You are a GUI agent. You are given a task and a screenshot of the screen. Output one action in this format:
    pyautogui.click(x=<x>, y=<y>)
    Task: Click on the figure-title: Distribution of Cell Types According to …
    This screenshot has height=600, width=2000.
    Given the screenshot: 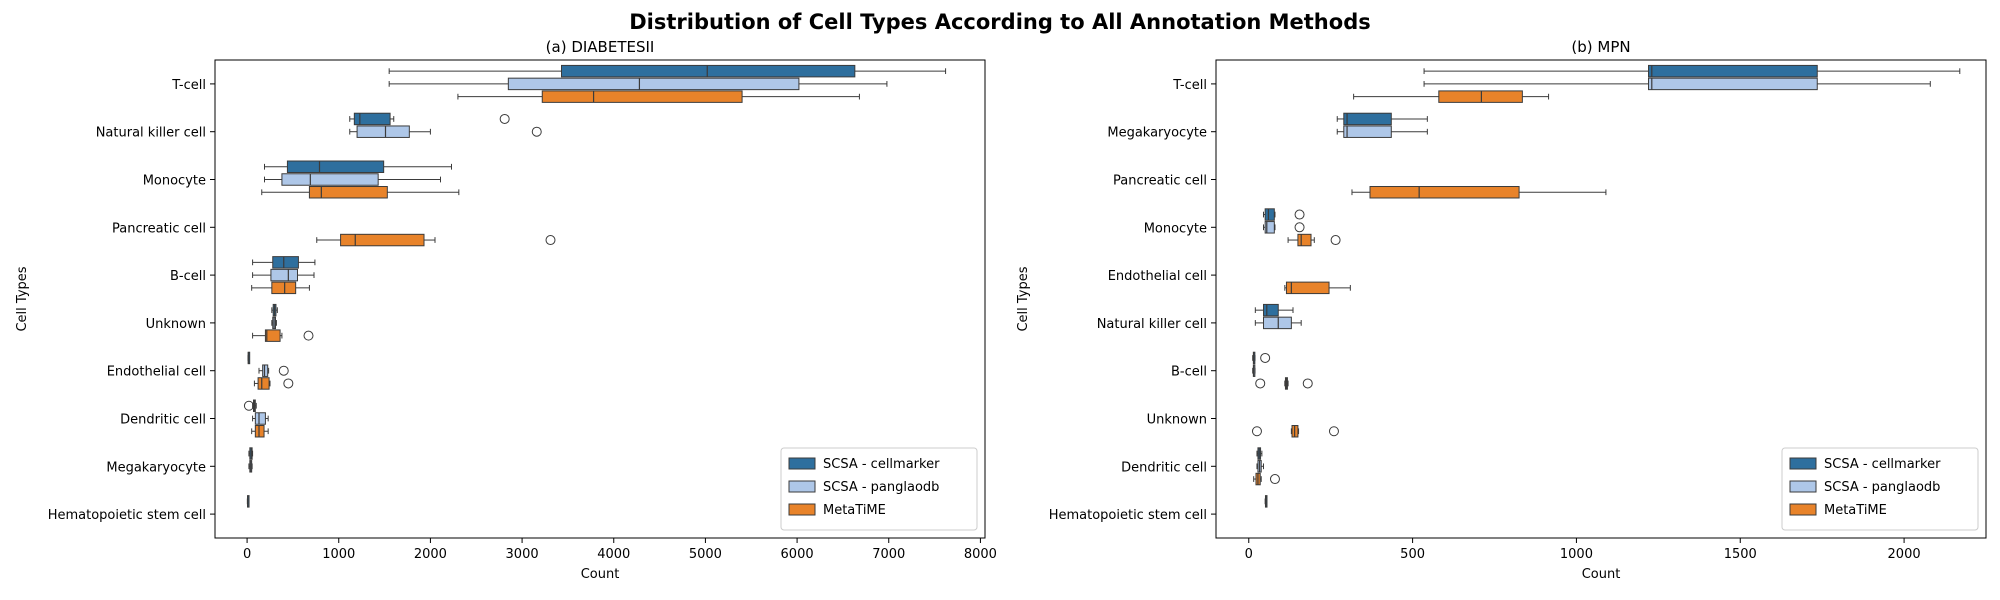 What is the action you would take?
    pyautogui.click(x=999, y=22)
    